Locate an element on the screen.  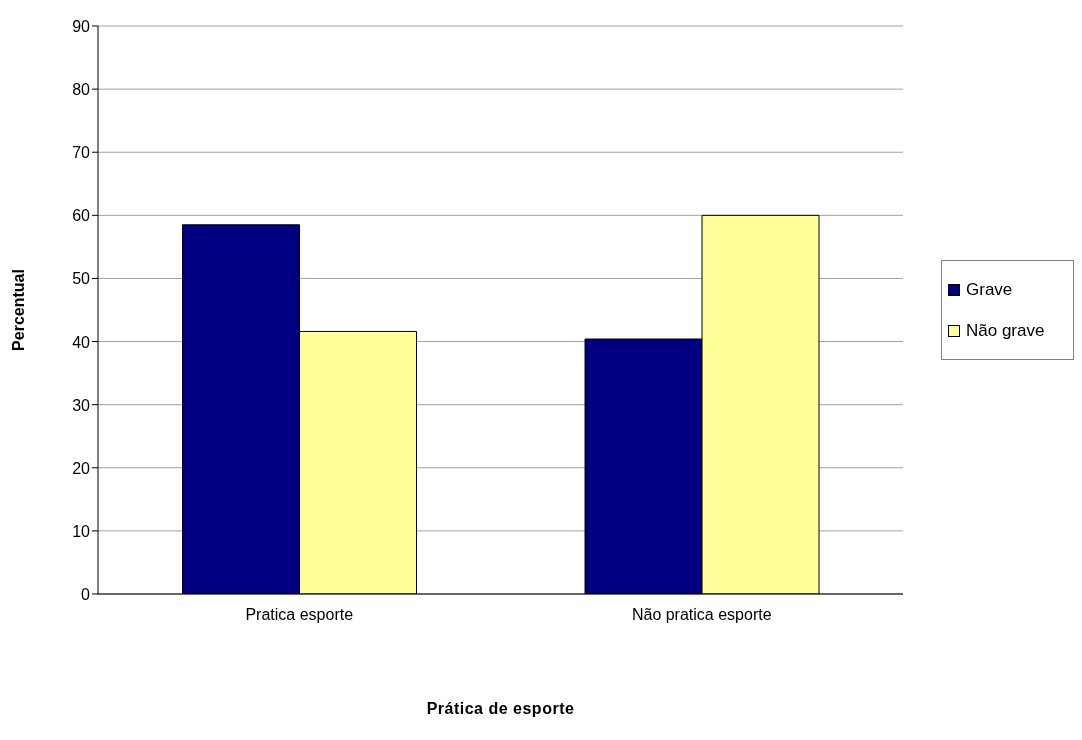
x-tick-label: Pratica esporte is located at coordinates (299, 614).